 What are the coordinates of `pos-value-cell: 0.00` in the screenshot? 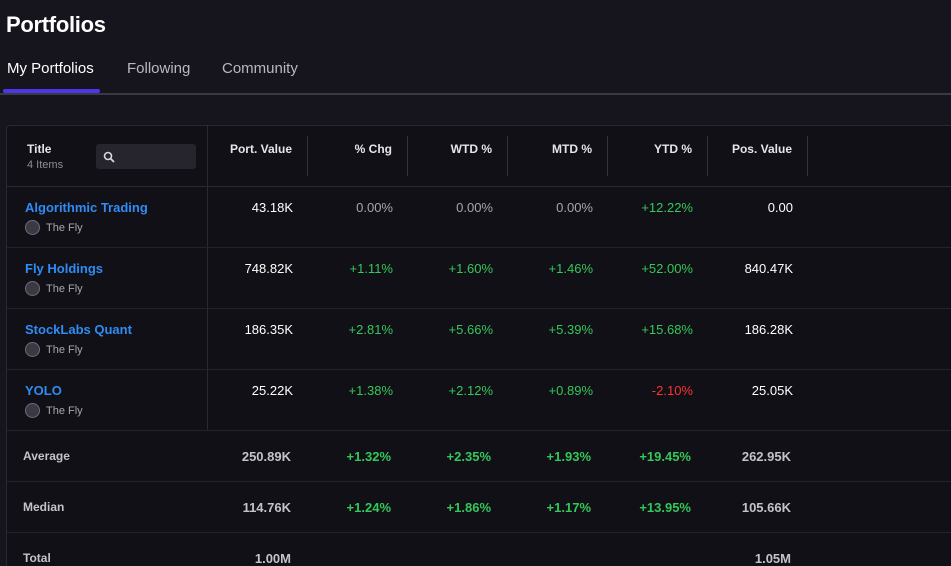 It's located at (780, 207).